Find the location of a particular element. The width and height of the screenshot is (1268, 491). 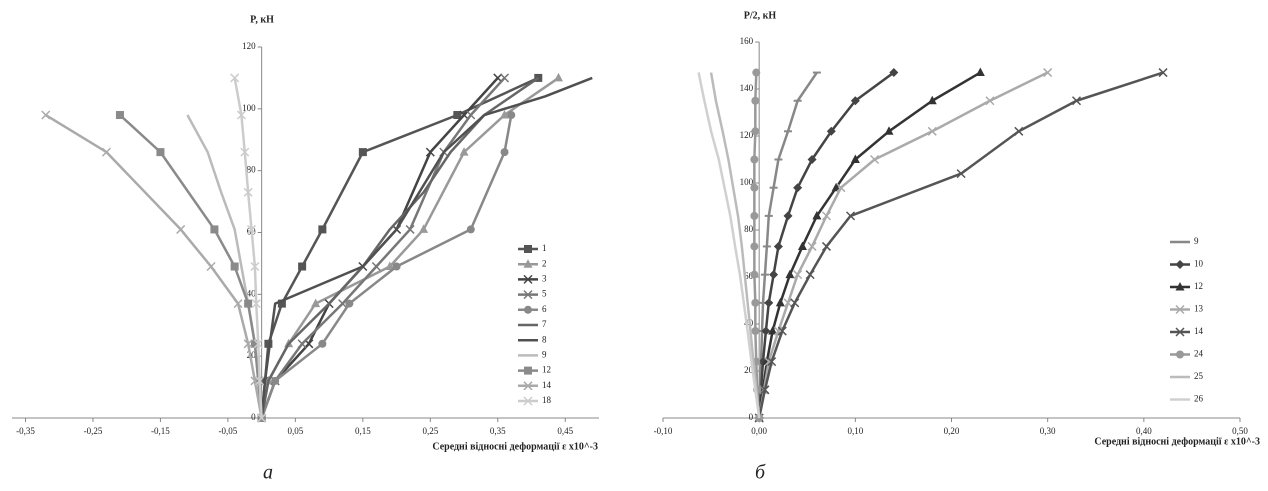

x-tick-label: 0,35 is located at coordinates (498, 431).